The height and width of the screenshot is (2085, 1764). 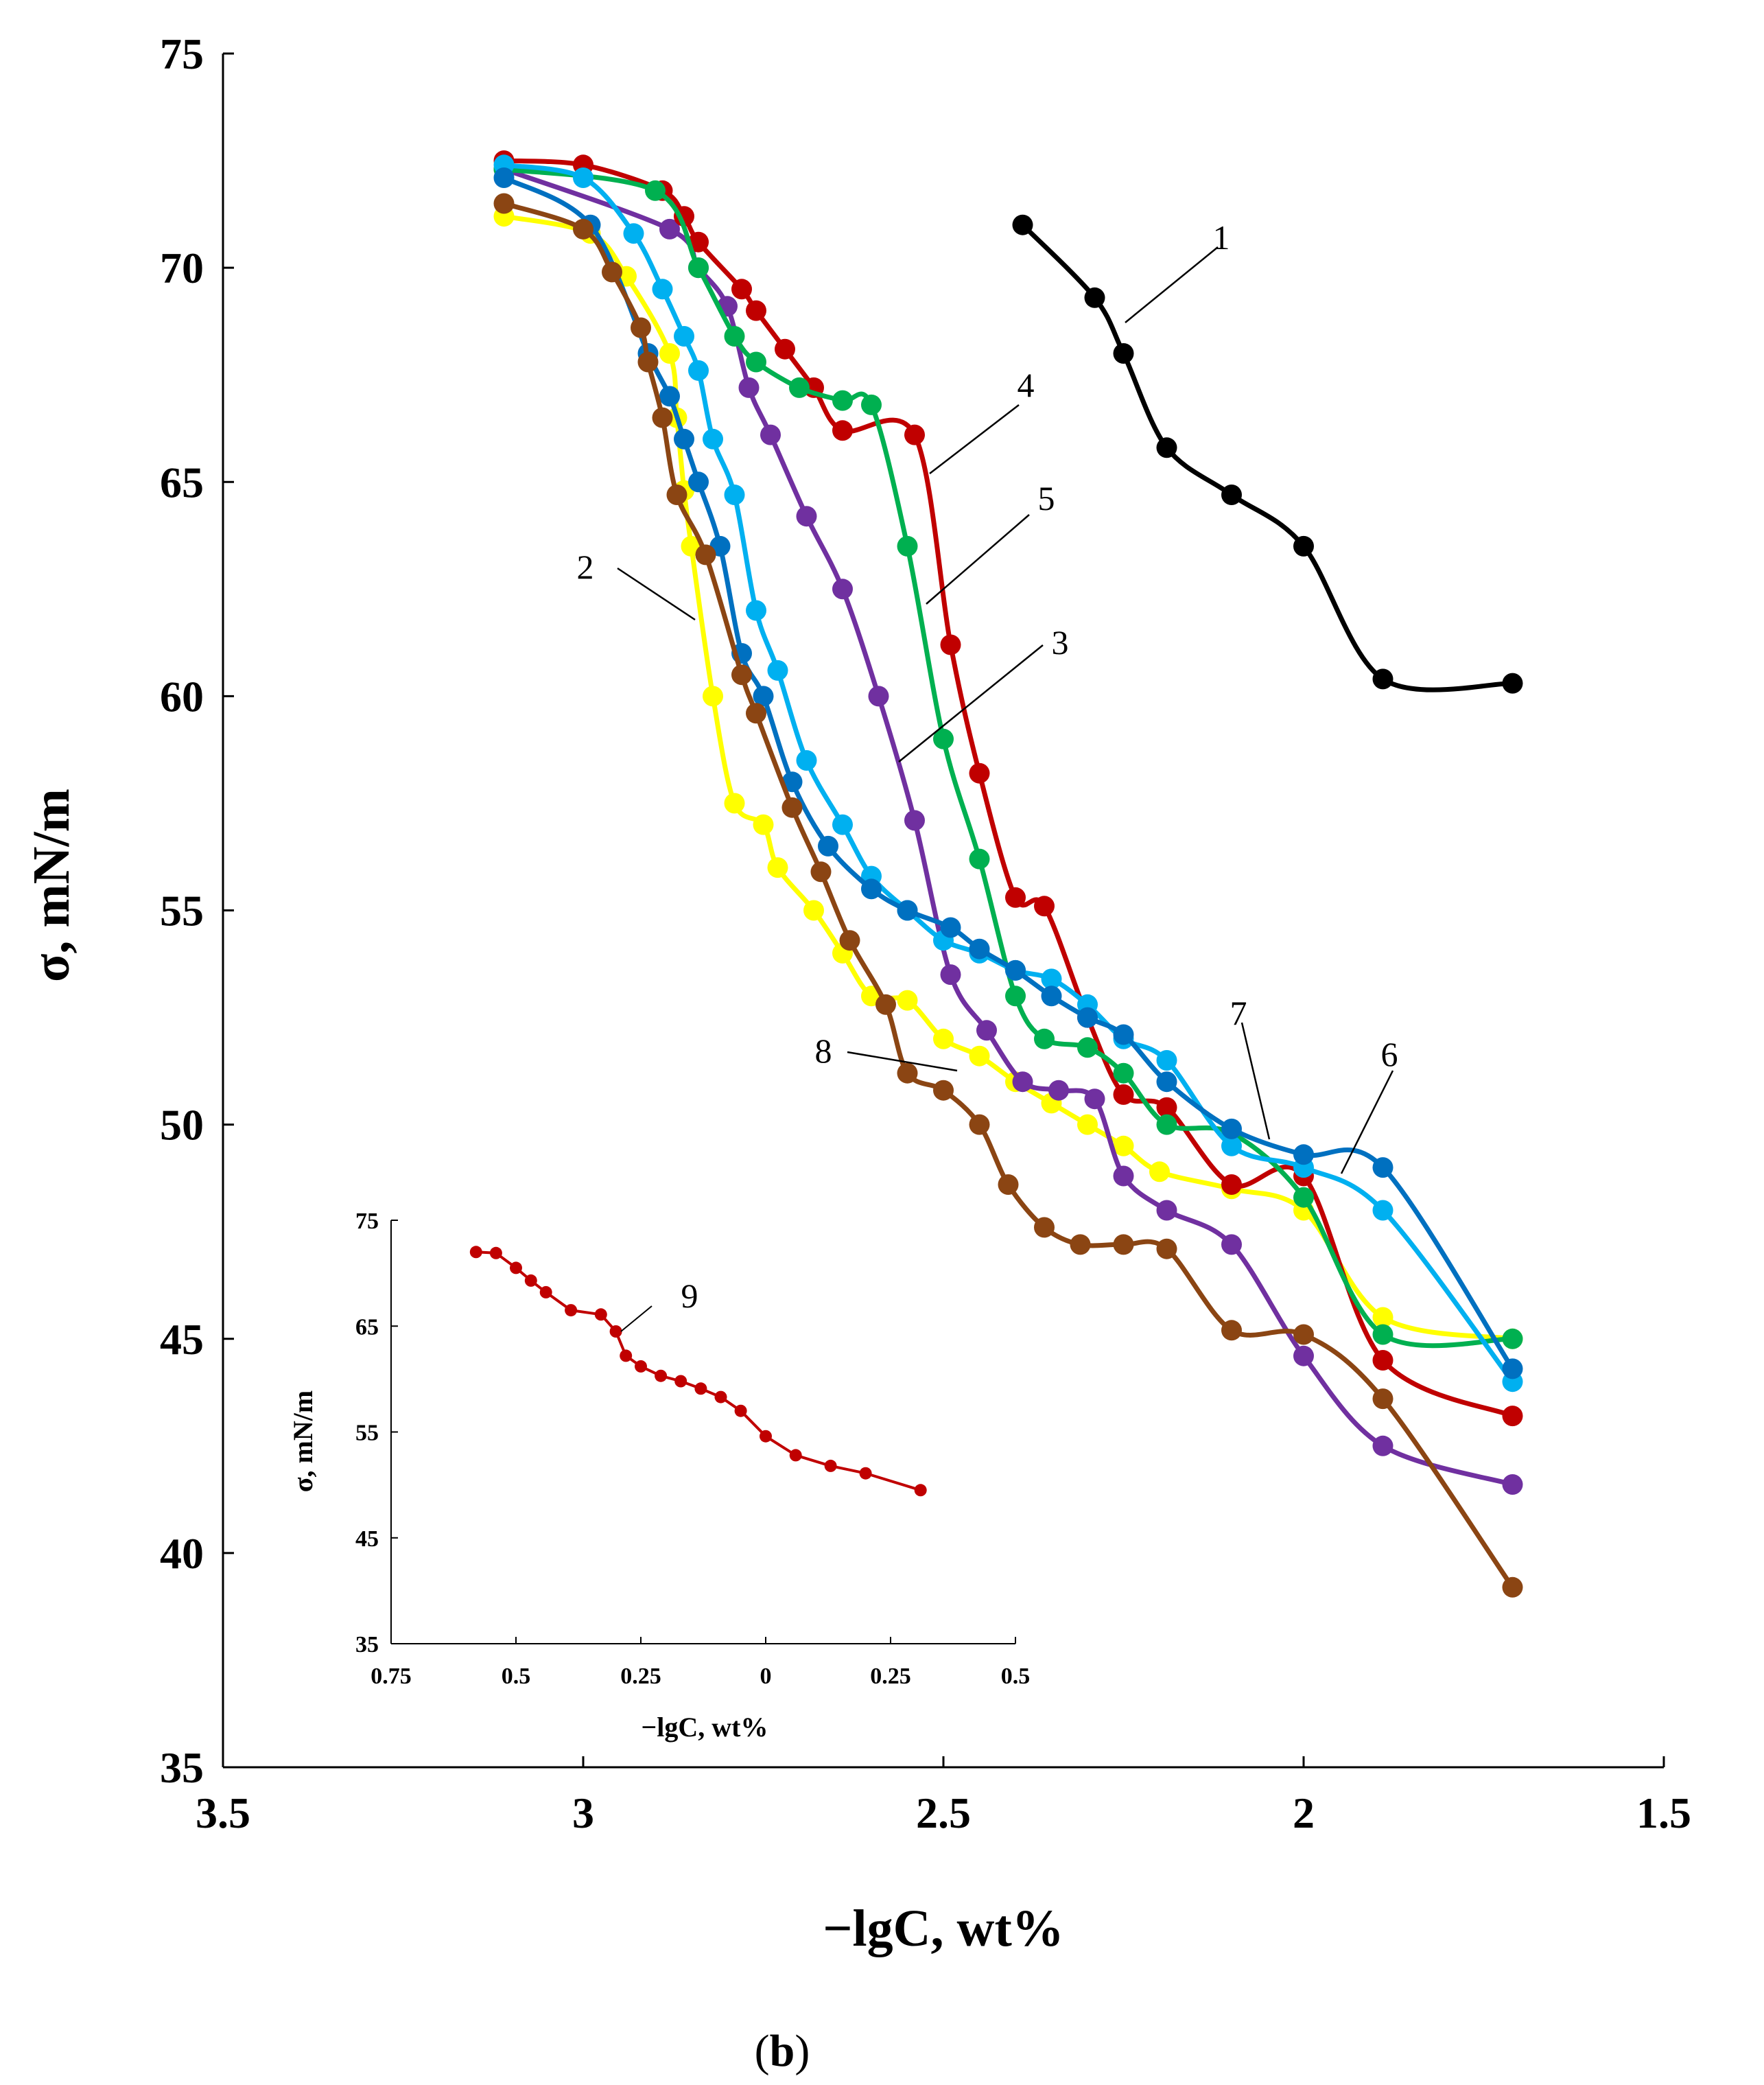 I want to click on y-tick-label: 70, so click(x=182, y=268).